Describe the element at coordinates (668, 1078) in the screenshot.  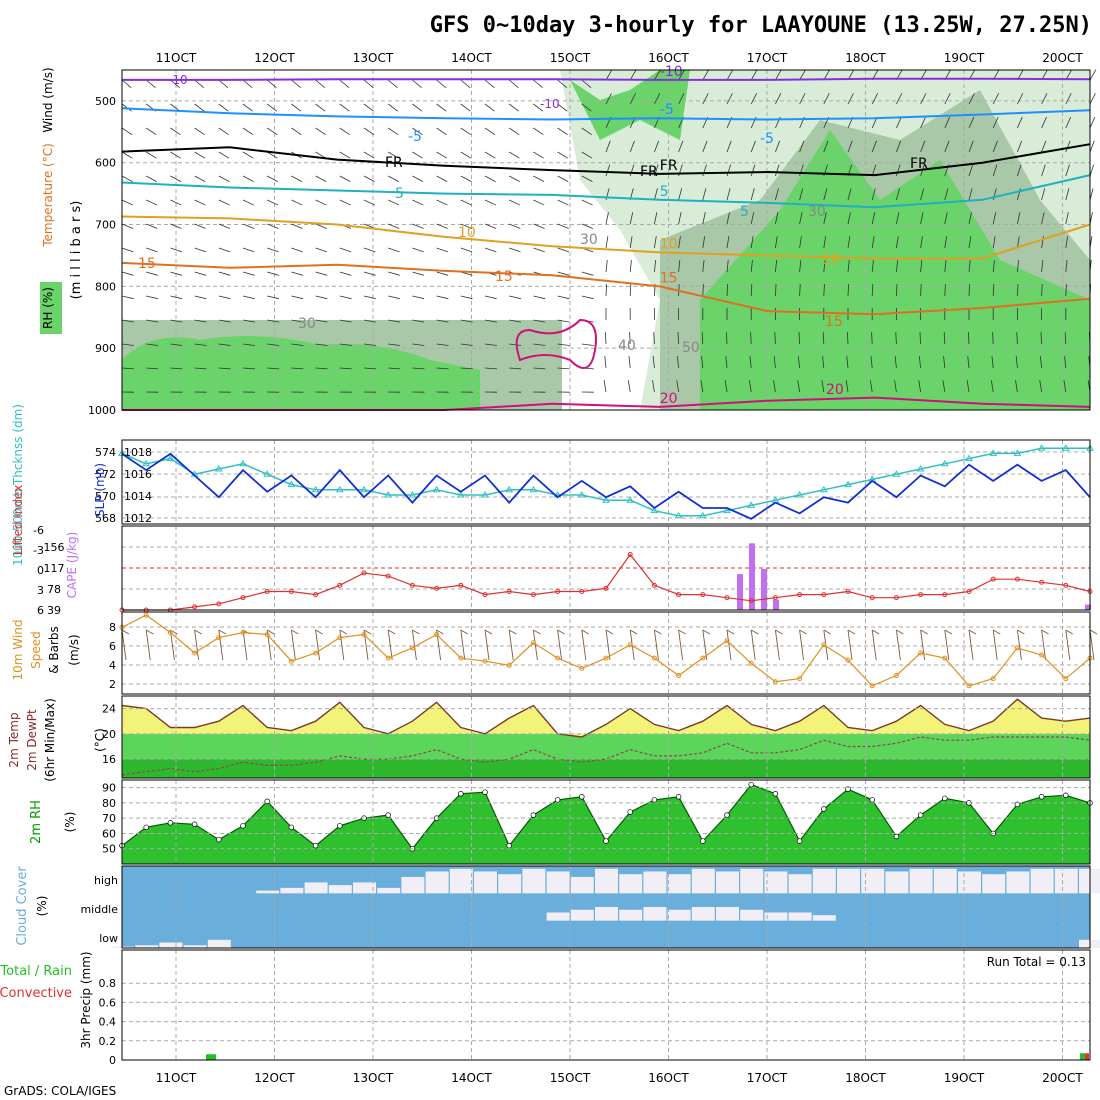
I see `time-label-bottom: 16OCT` at that location.